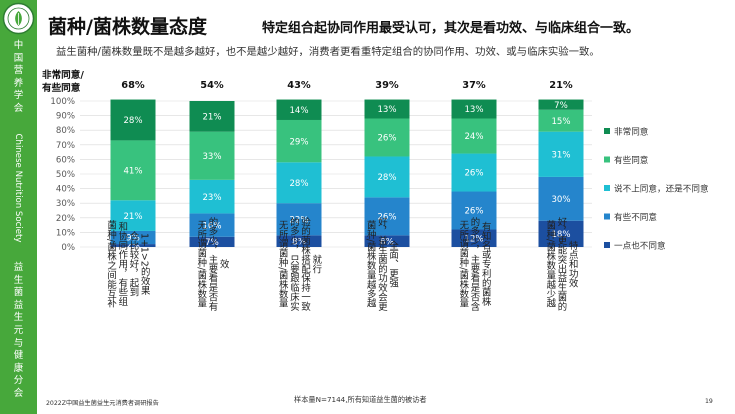 The width and height of the screenshot is (735, 414). I want to click on legend-label: 说不上同意，还是不同意, so click(661, 189).